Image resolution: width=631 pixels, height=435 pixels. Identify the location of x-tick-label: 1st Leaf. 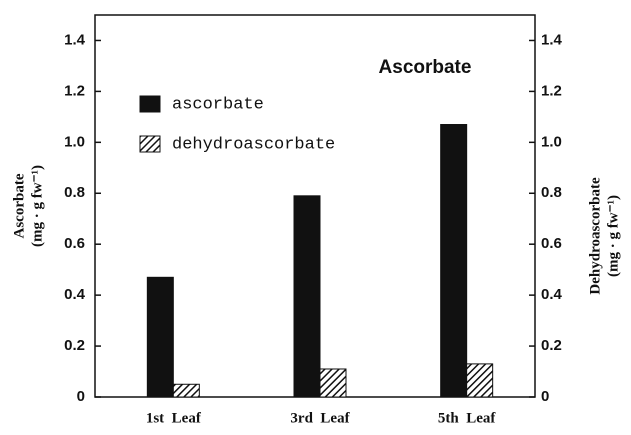
(174, 418).